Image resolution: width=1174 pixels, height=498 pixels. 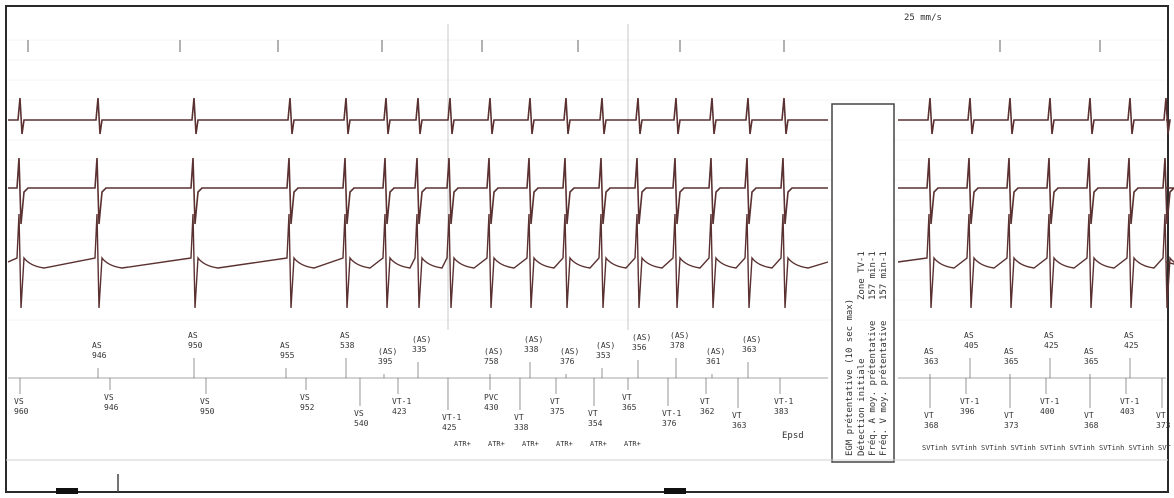 What do you see at coordinates (287, 355) in the screenshot?
I see `atrial-marker-value: 955` at bounding box center [287, 355].